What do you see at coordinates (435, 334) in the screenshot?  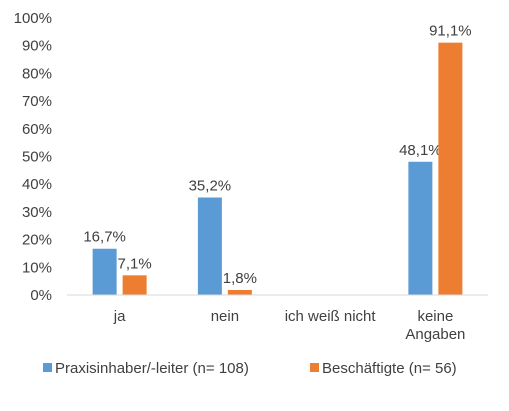 I see `x-category-label: Angaben` at bounding box center [435, 334].